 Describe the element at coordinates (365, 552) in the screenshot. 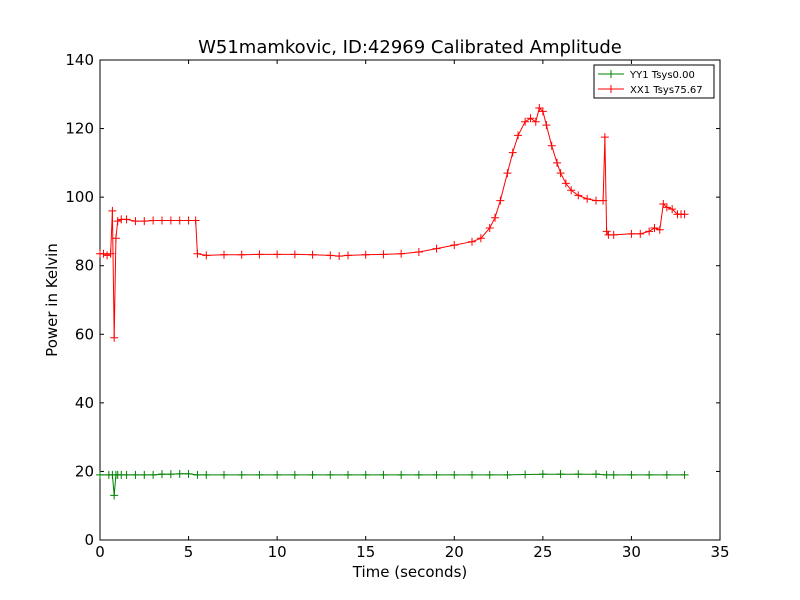

I see `x-tick-label: 15` at that location.